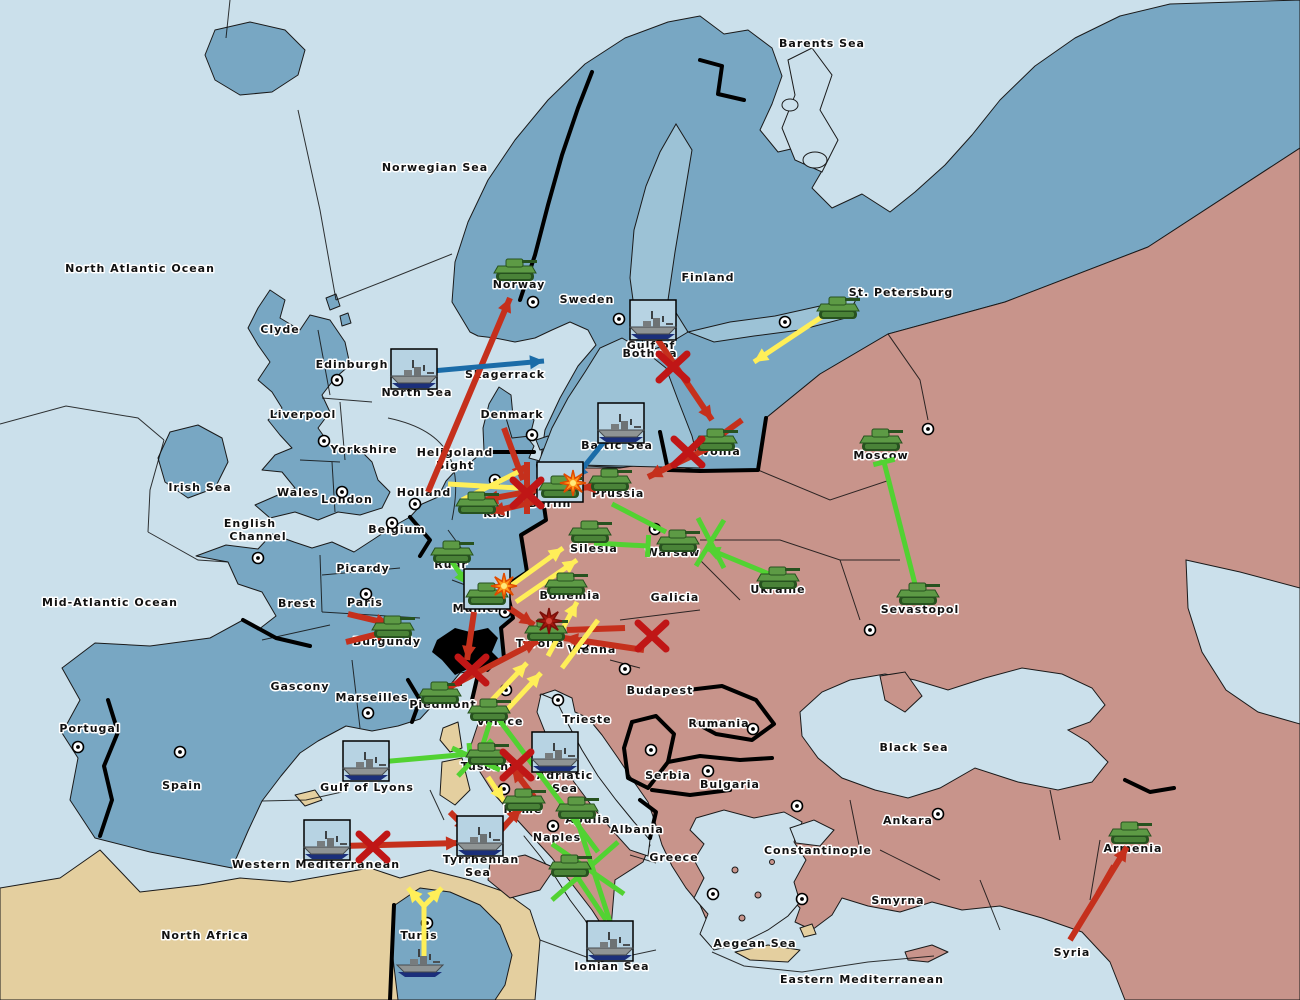 This screenshot has height=1000, width=1300. Describe the element at coordinates (772, 862) in the screenshot. I see `aegean-islet` at that location.